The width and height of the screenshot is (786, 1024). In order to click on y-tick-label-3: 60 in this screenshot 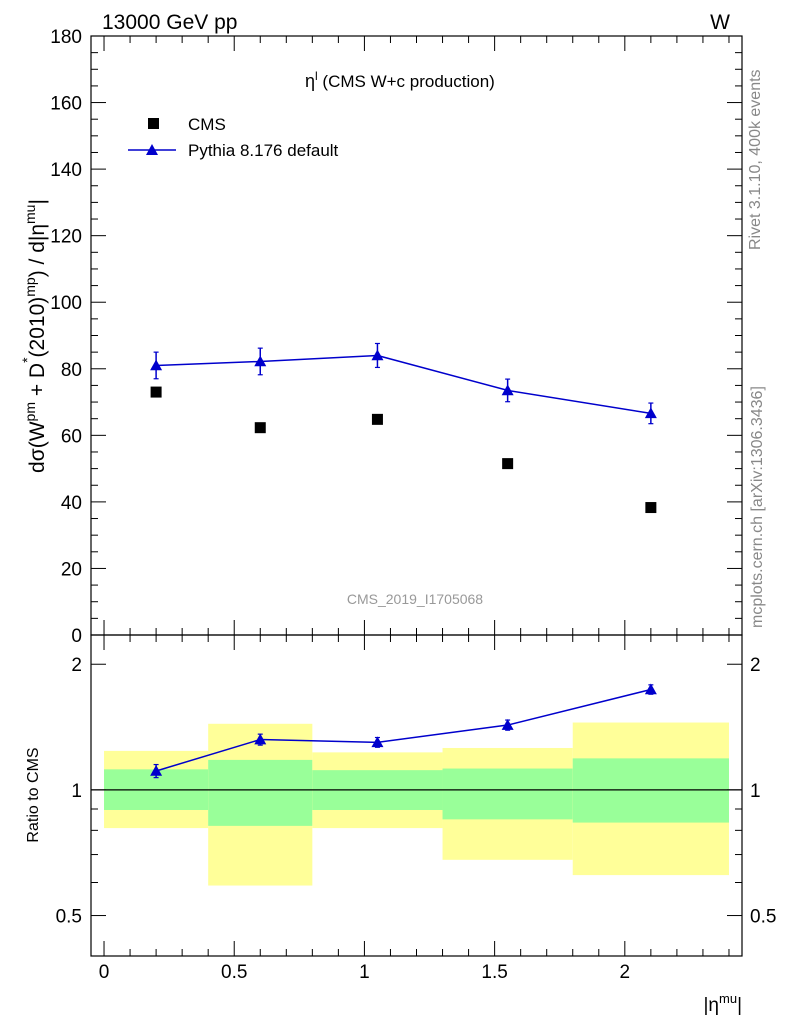, I will do `click(71, 436)`.